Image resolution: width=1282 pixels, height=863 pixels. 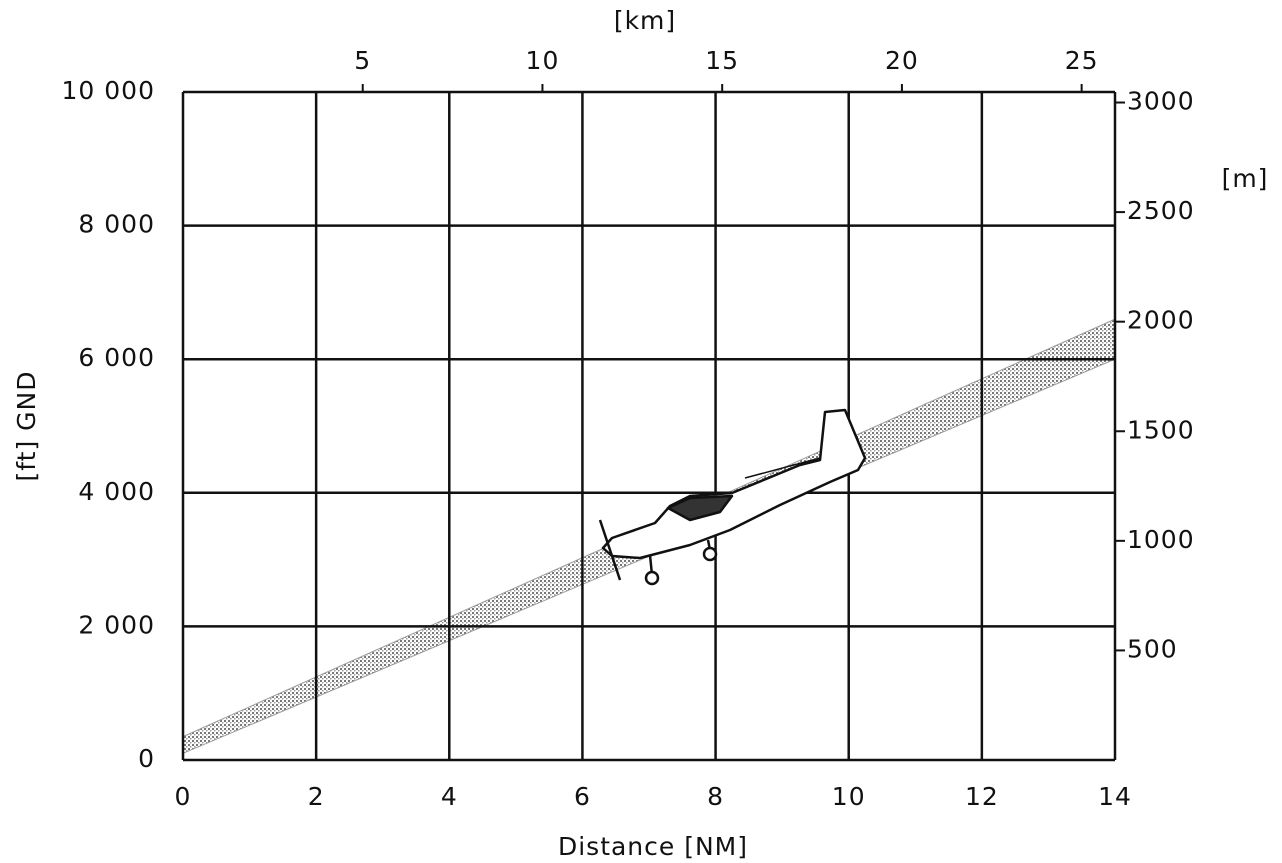 What do you see at coordinates (1082, 60) in the screenshot?
I see `x2-tick-label: 25` at bounding box center [1082, 60].